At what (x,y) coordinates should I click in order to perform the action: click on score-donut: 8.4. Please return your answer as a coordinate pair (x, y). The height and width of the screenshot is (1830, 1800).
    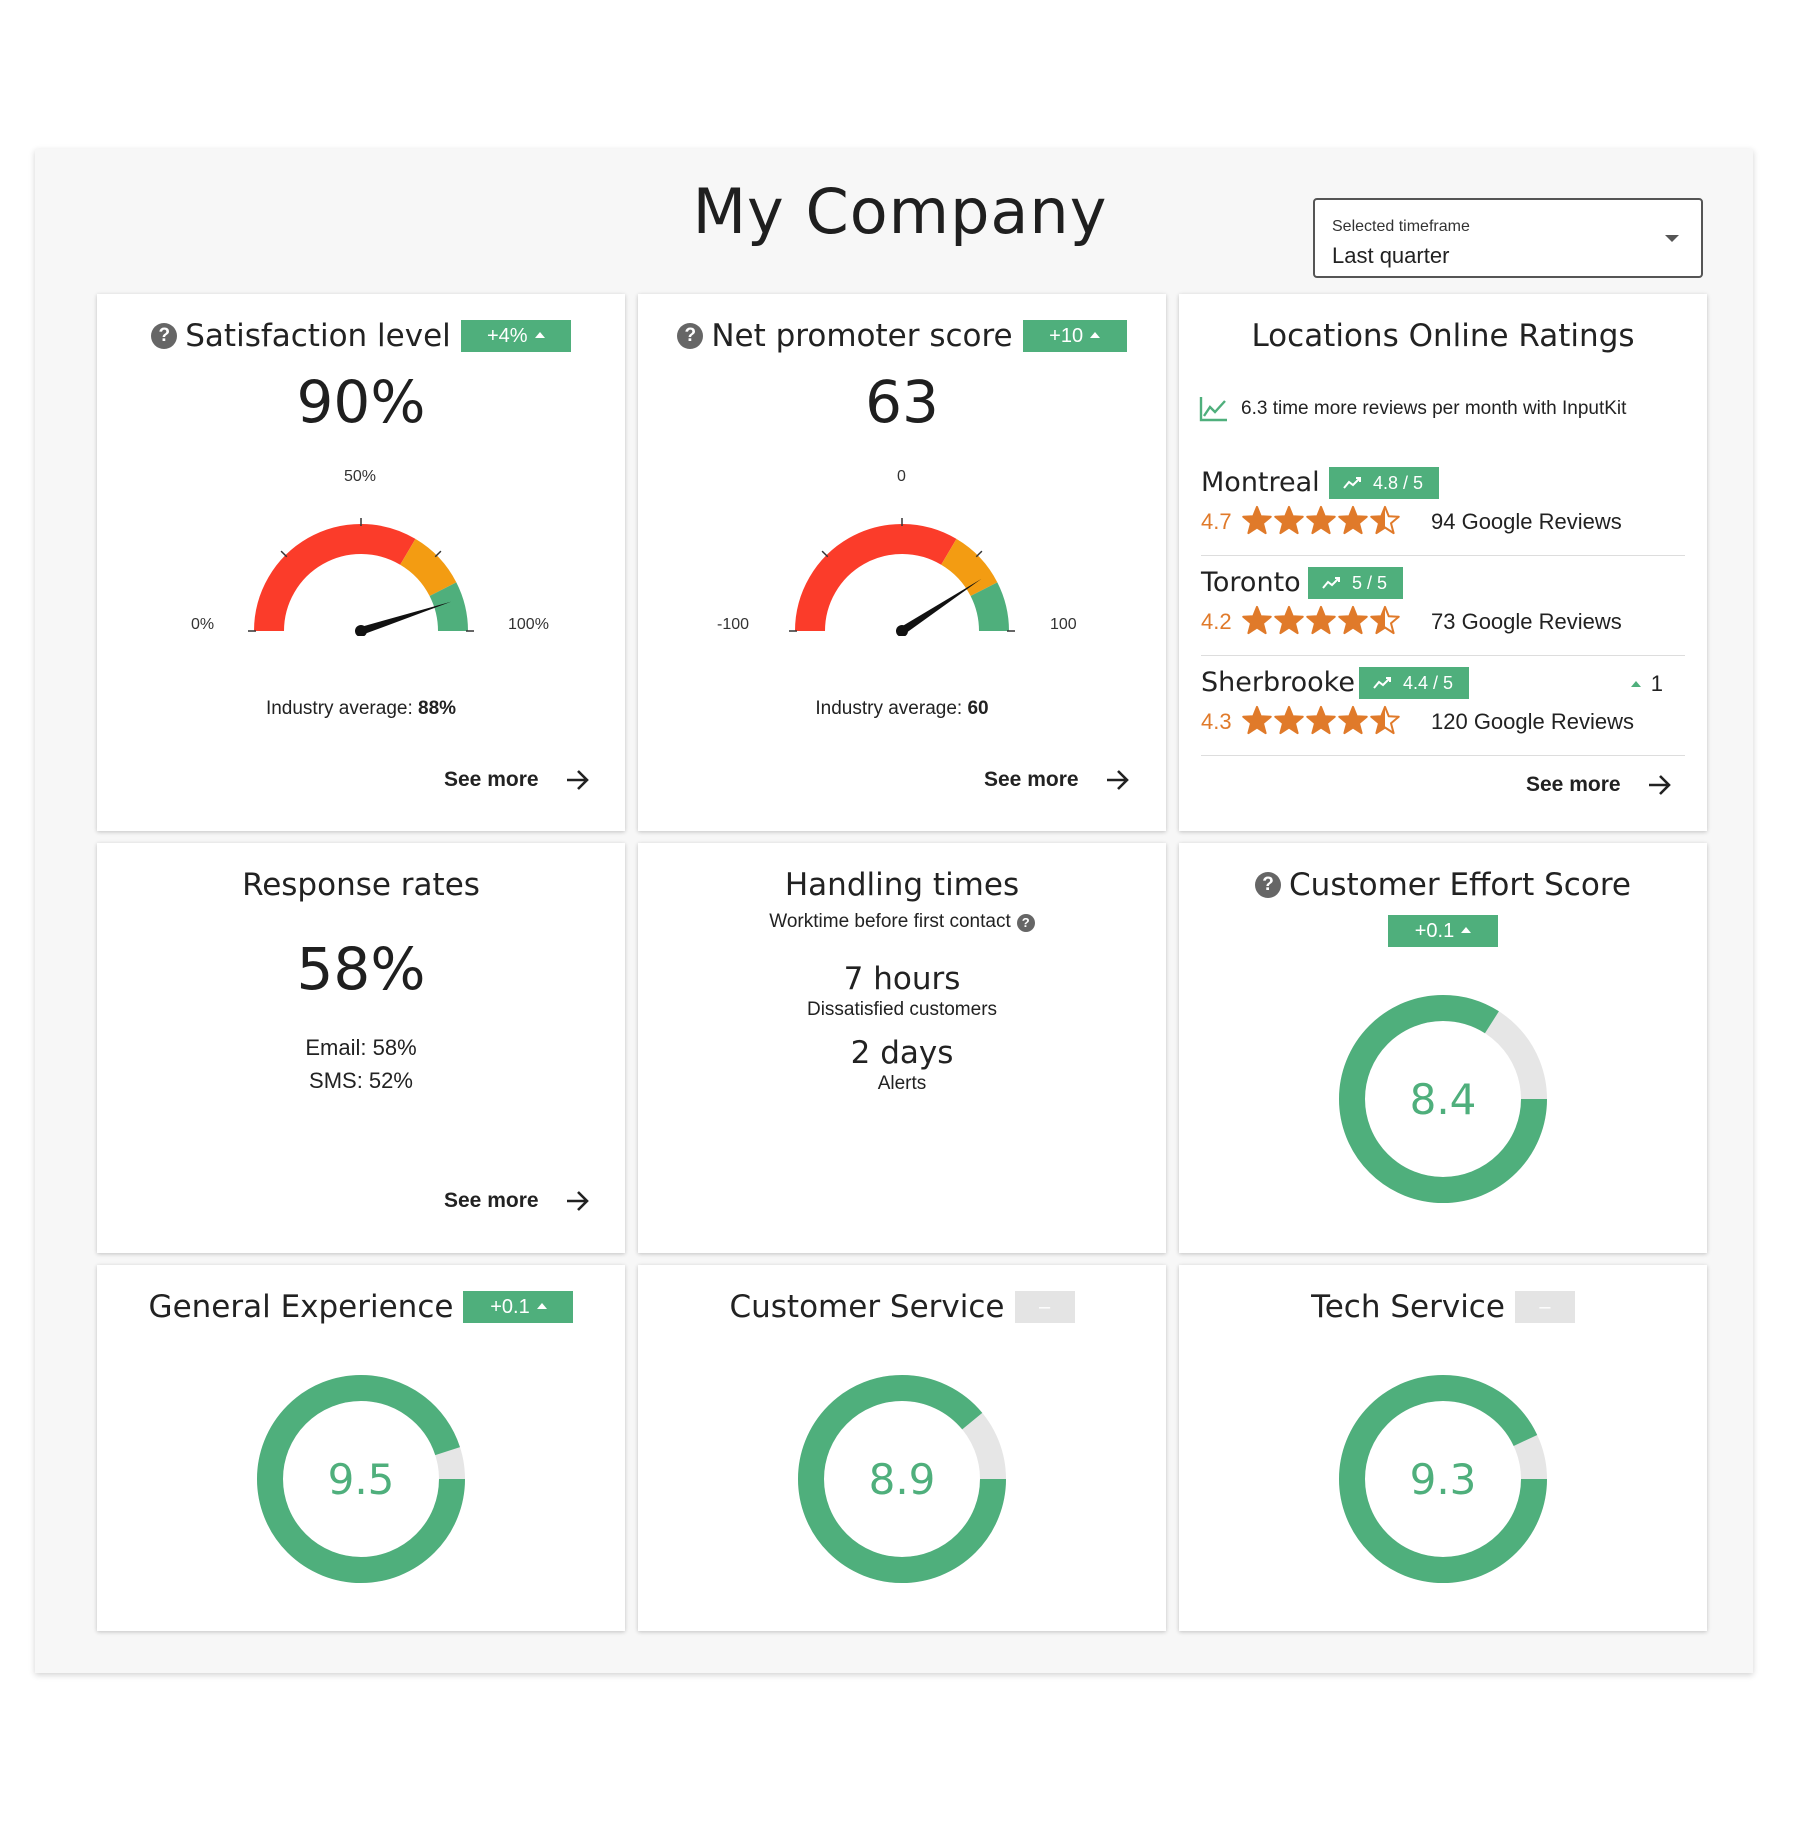
    Looking at the image, I should click on (1443, 1099).